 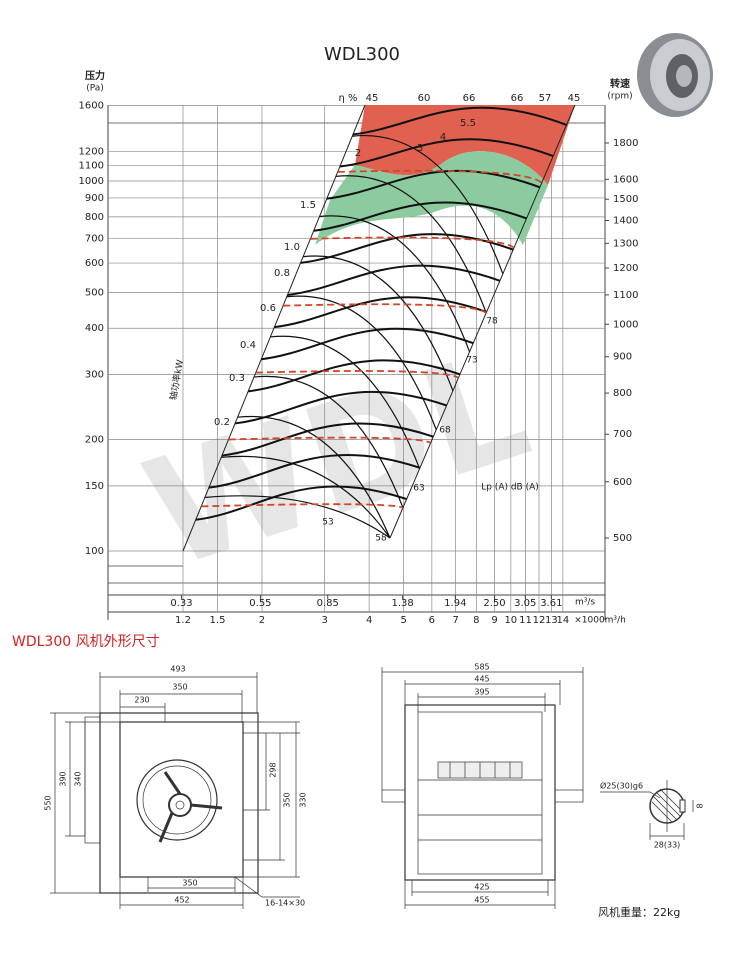 What do you see at coordinates (700, 805) in the screenshot?
I see `dim-label: 8` at bounding box center [700, 805].